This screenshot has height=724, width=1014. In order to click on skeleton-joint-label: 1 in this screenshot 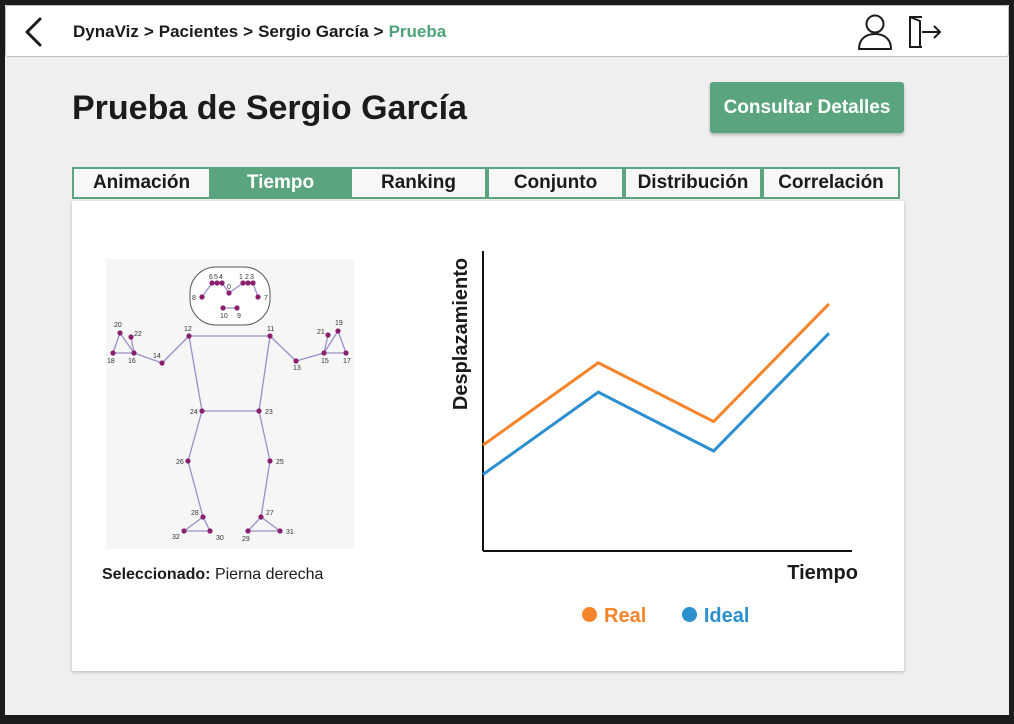, I will do `click(241, 277)`.